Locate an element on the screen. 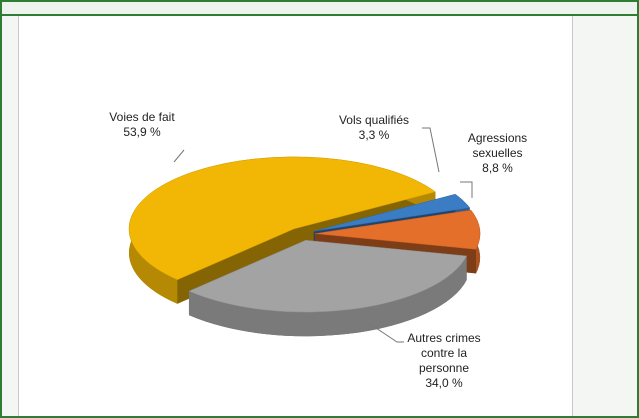 The height and width of the screenshot is (418, 639). slice-wall is located at coordinates (327, 296).